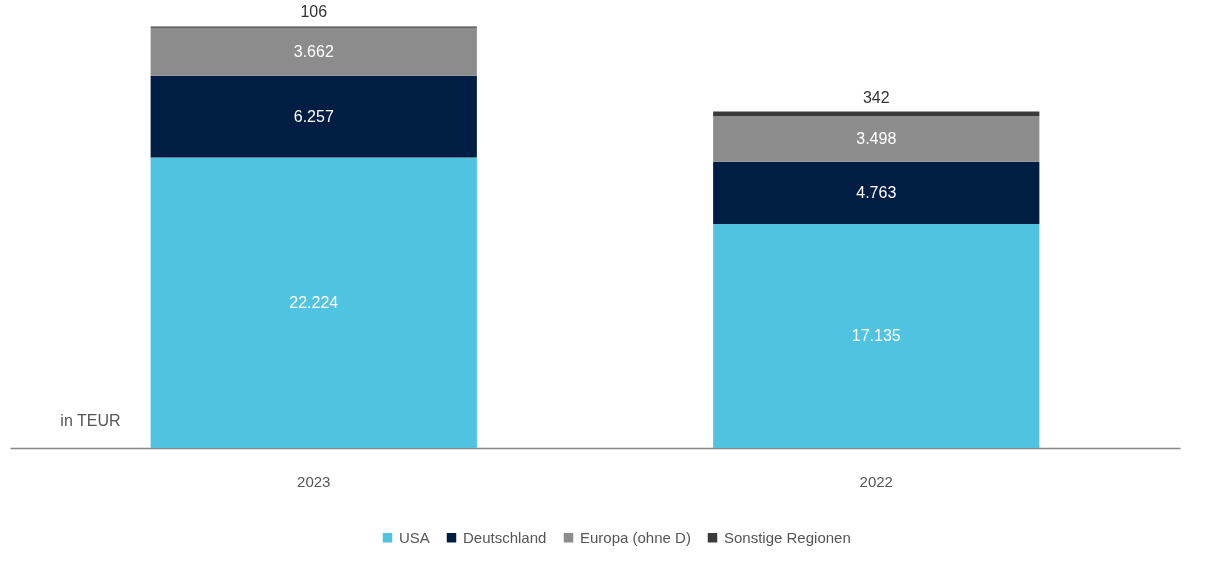 The height and width of the screenshot is (568, 1211). Describe the element at coordinates (90, 420) in the screenshot. I see `y-axis-title: in TEUR` at that location.